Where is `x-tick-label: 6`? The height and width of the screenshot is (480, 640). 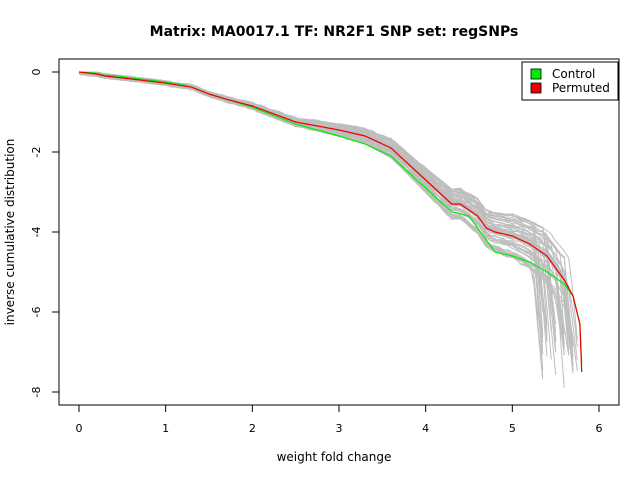 x-tick-label: 6 is located at coordinates (599, 428).